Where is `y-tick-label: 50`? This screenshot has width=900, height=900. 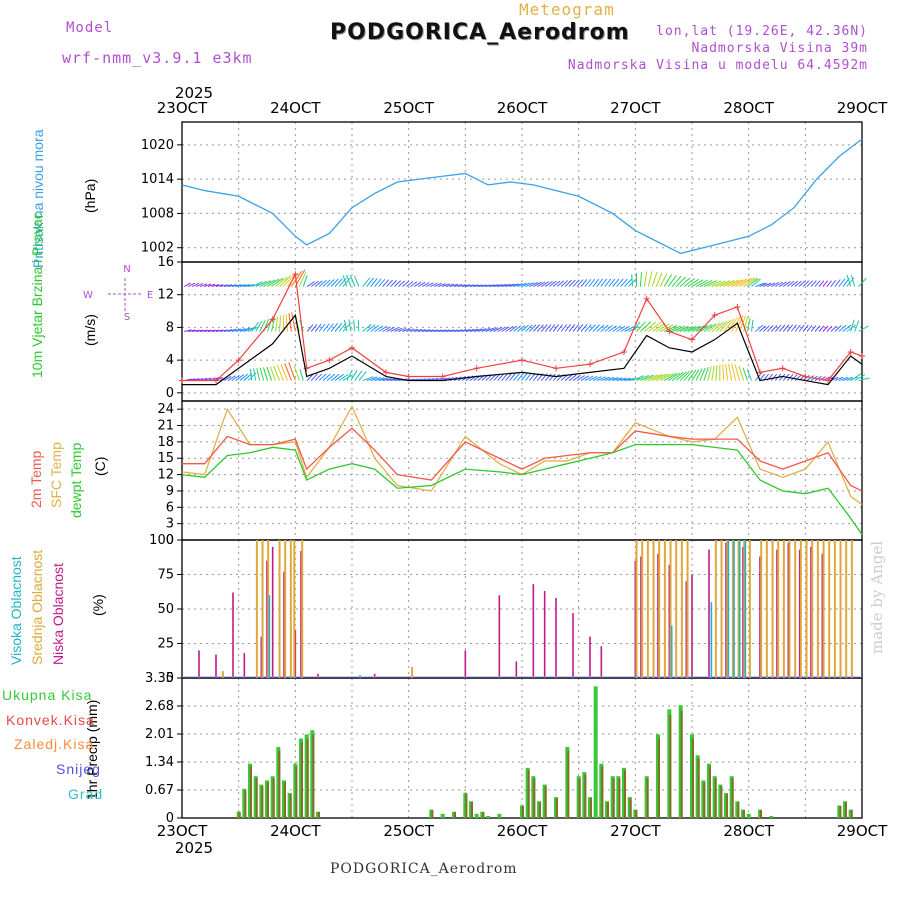
y-tick-label: 50 is located at coordinates (165, 609).